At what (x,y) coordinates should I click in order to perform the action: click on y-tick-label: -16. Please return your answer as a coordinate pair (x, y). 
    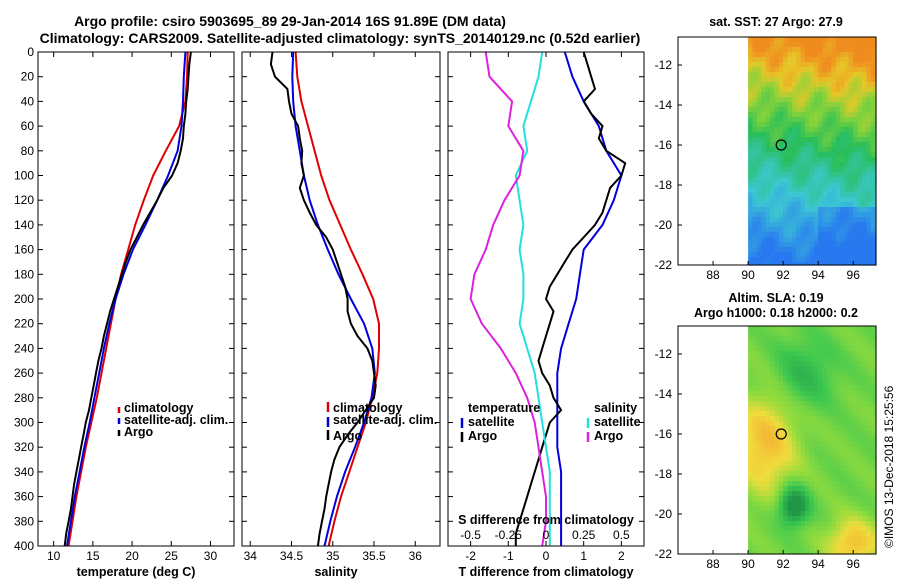
    Looking at the image, I should click on (664, 145).